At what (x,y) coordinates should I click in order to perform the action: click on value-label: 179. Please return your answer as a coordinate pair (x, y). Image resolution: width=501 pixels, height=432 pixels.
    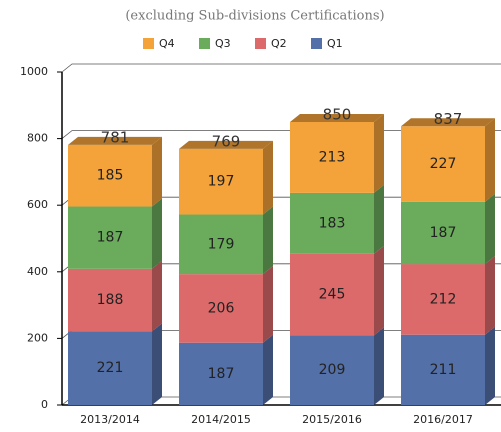
    Looking at the image, I should click on (221, 244).